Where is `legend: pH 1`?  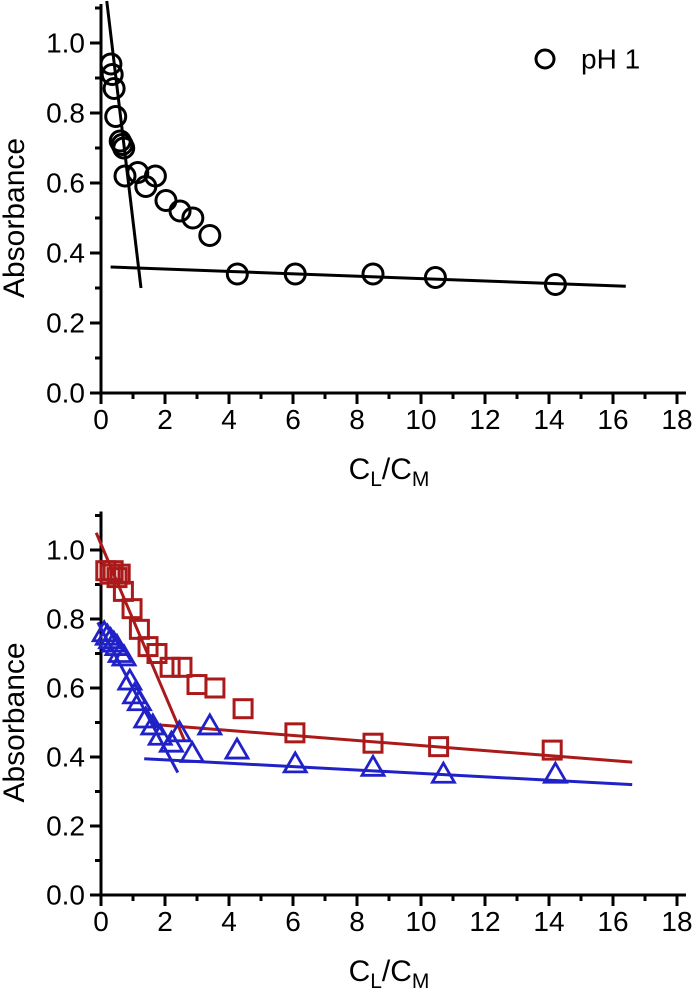
legend: pH 1 is located at coordinates (587, 59).